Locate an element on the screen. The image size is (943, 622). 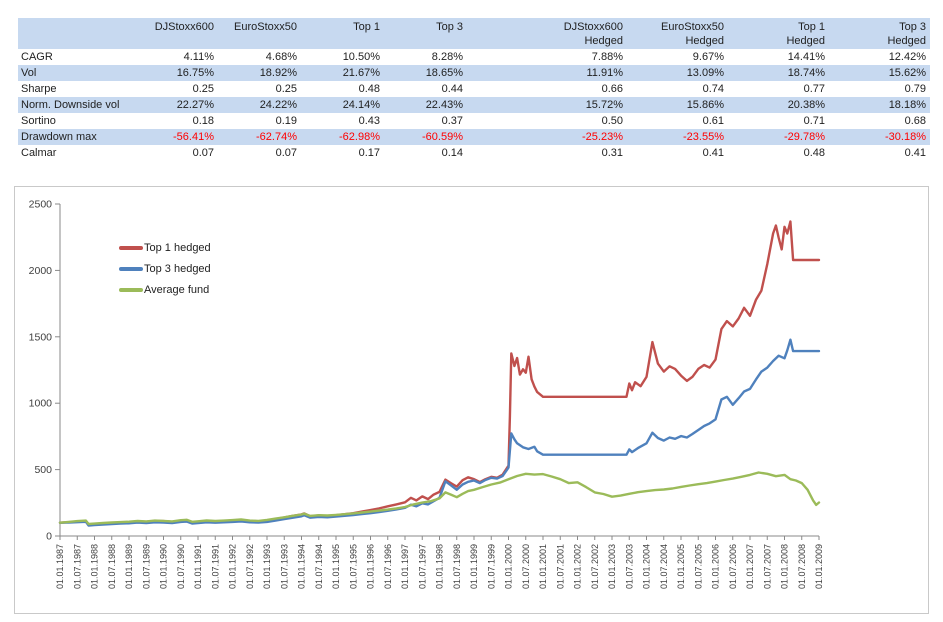
metric-value: 0.71 is located at coordinates (814, 121).